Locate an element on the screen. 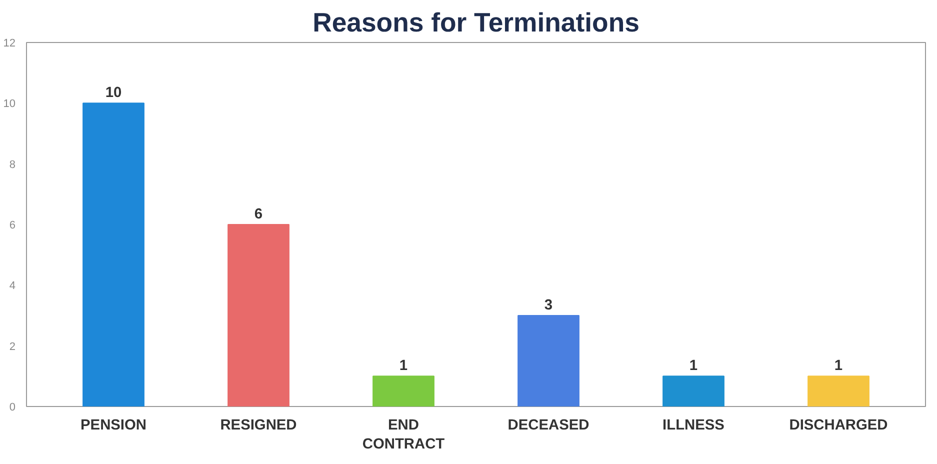  y-tick-label: 2 is located at coordinates (12, 346).